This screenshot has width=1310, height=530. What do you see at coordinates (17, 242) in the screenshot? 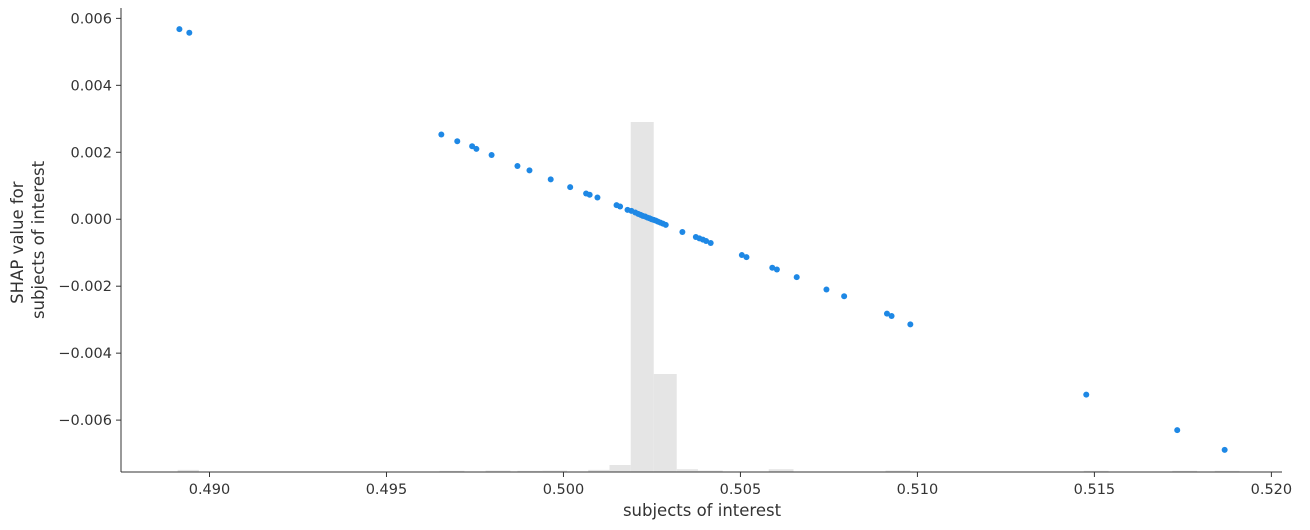
I see `y-axis-label-line-1: SHAP value for` at bounding box center [17, 242].